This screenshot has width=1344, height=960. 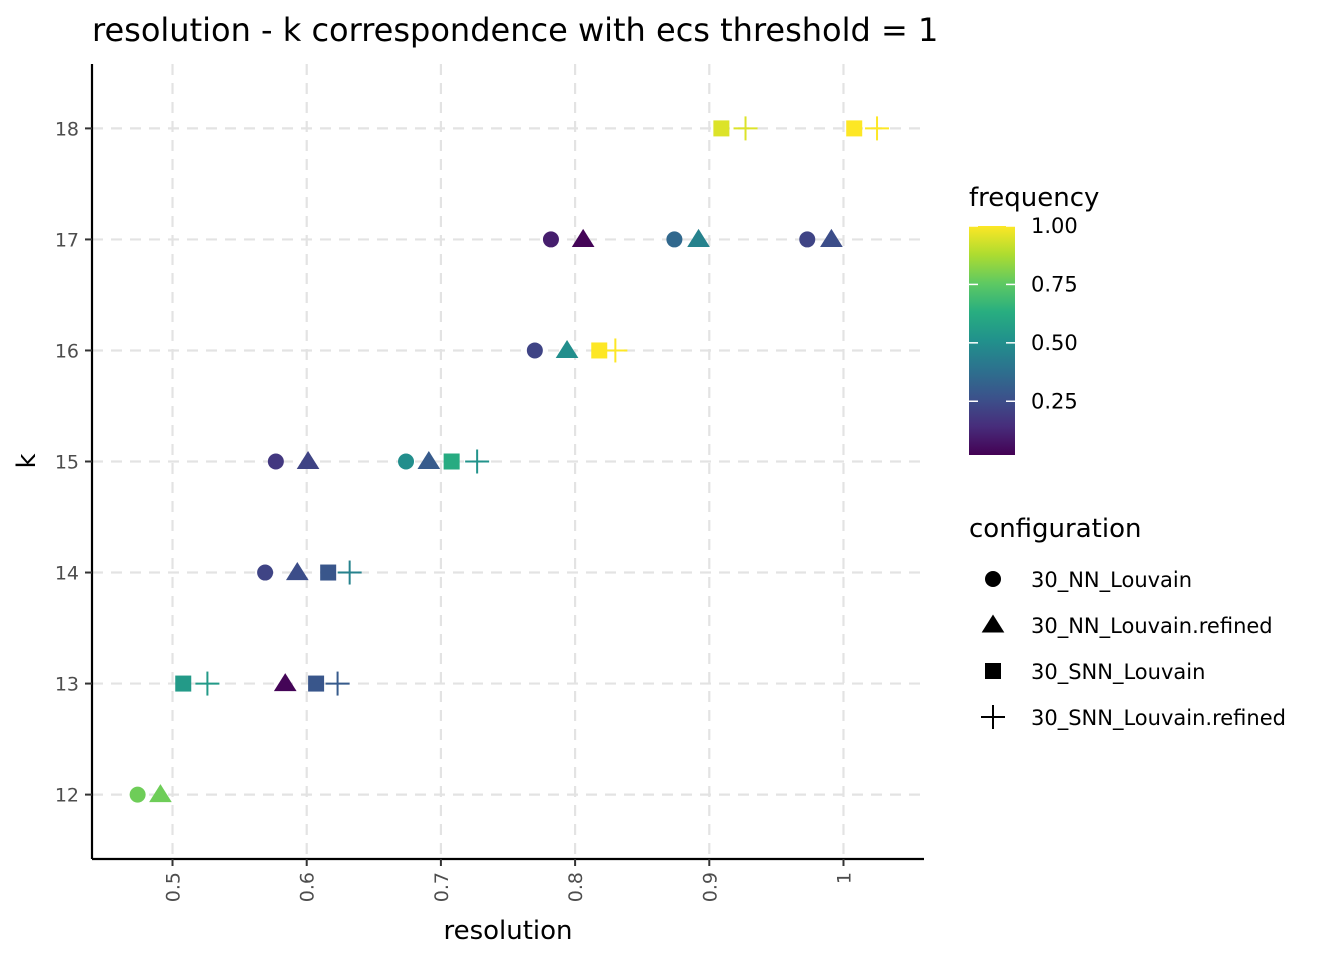 What do you see at coordinates (67, 463) in the screenshot?
I see `y-tick-label: 15` at bounding box center [67, 463].